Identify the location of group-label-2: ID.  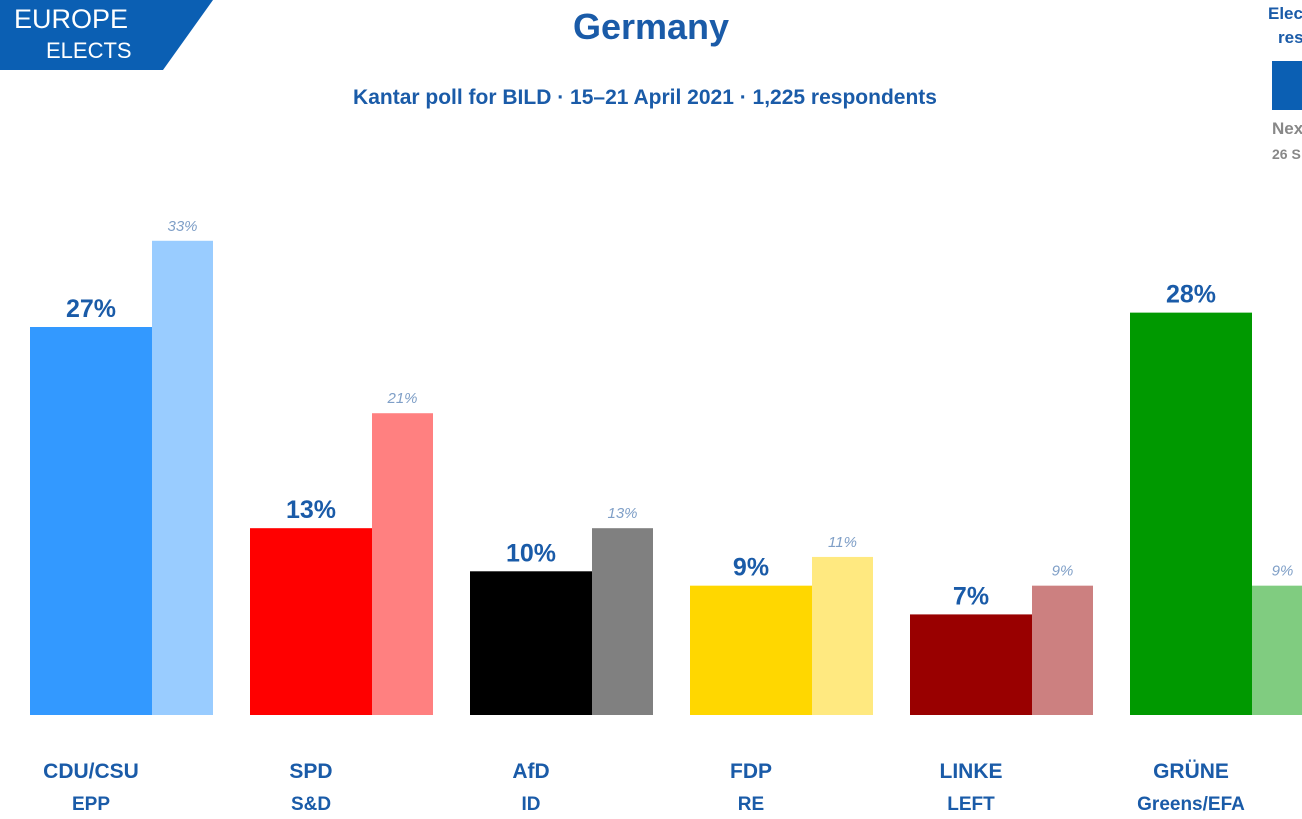
(531, 804).